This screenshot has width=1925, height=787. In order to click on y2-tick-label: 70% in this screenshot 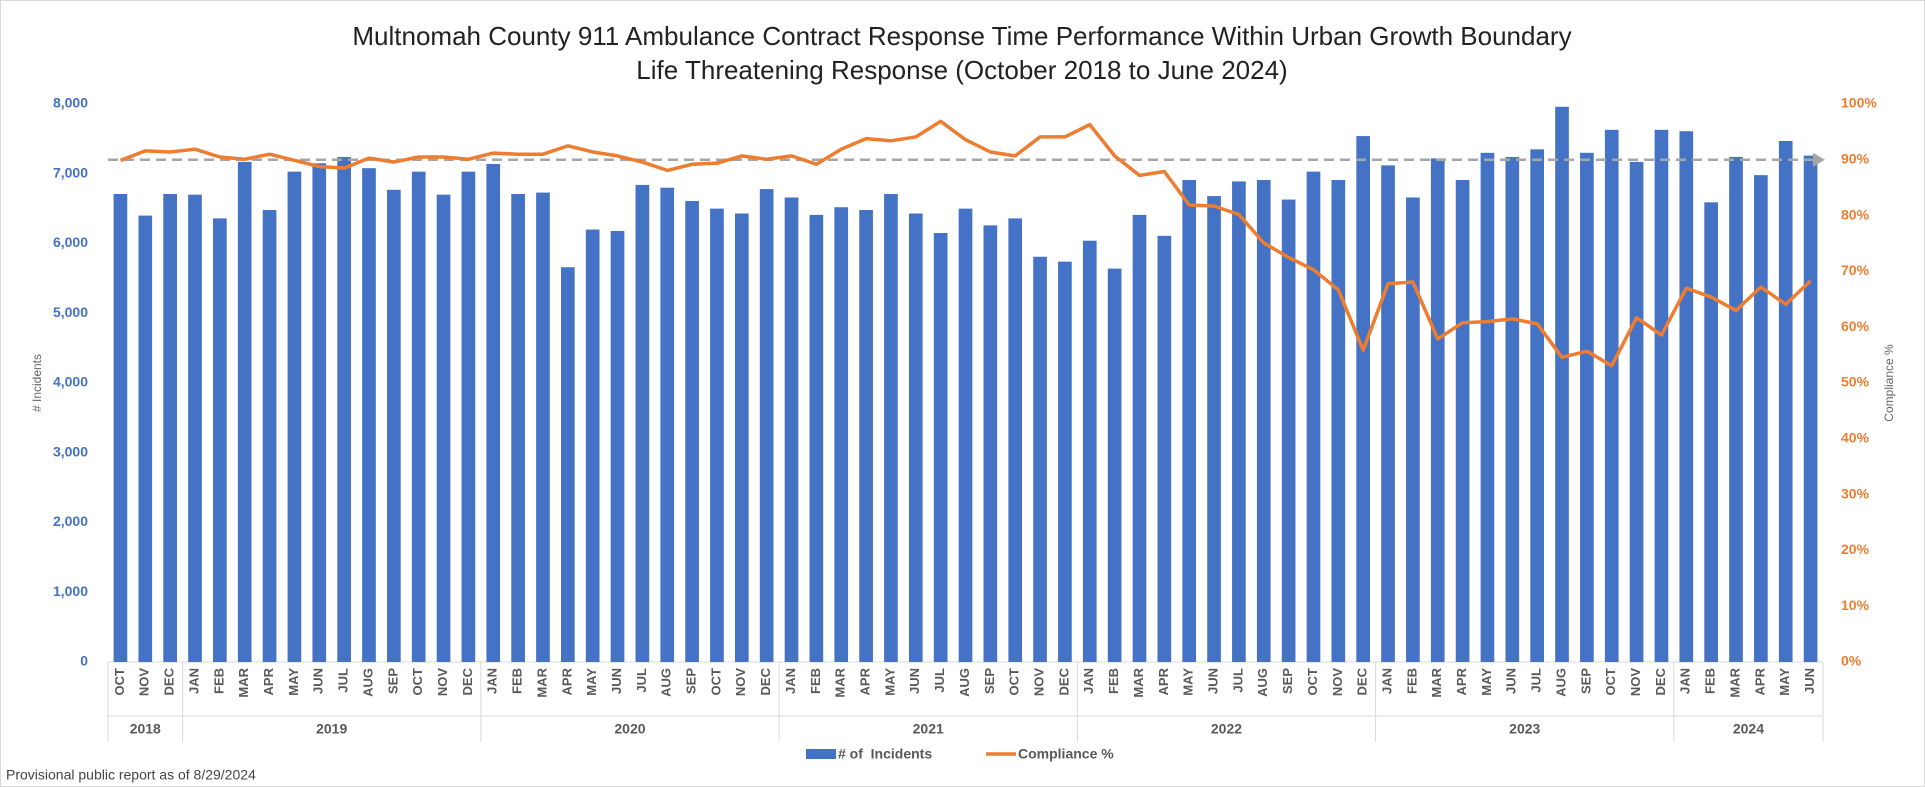, I will do `click(1855, 270)`.